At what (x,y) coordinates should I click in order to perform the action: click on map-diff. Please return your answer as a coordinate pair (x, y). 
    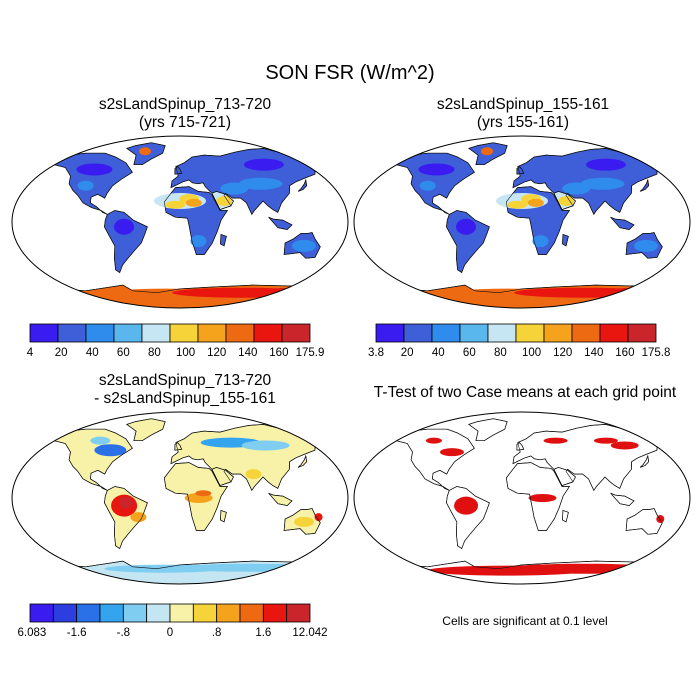
    Looking at the image, I should click on (180, 498).